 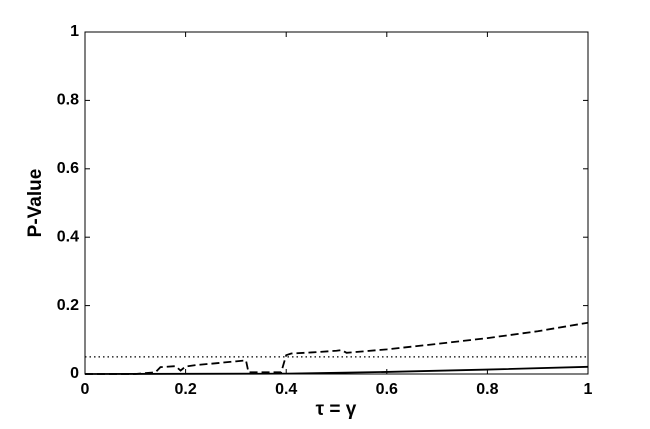 I want to click on y-tick-label: 0, so click(x=74, y=373).